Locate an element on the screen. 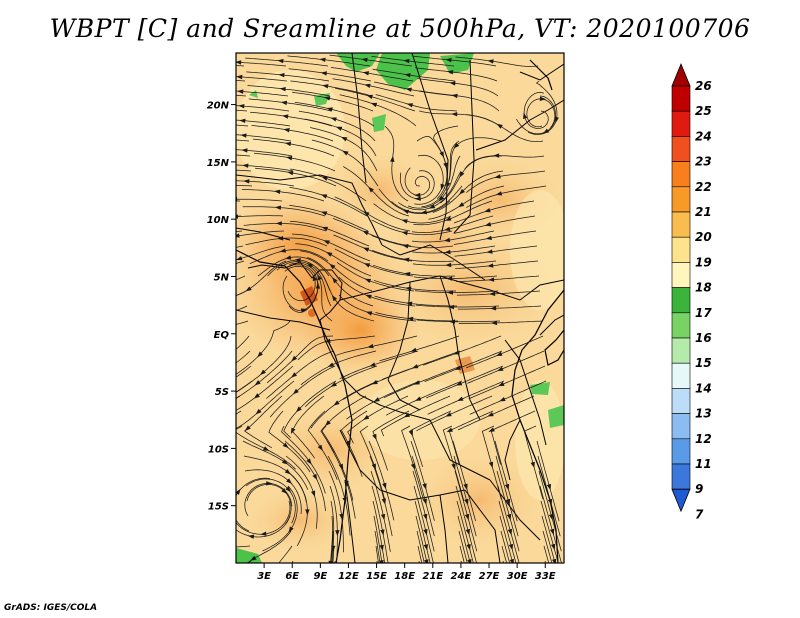  green-region is located at coordinates (358, 62).